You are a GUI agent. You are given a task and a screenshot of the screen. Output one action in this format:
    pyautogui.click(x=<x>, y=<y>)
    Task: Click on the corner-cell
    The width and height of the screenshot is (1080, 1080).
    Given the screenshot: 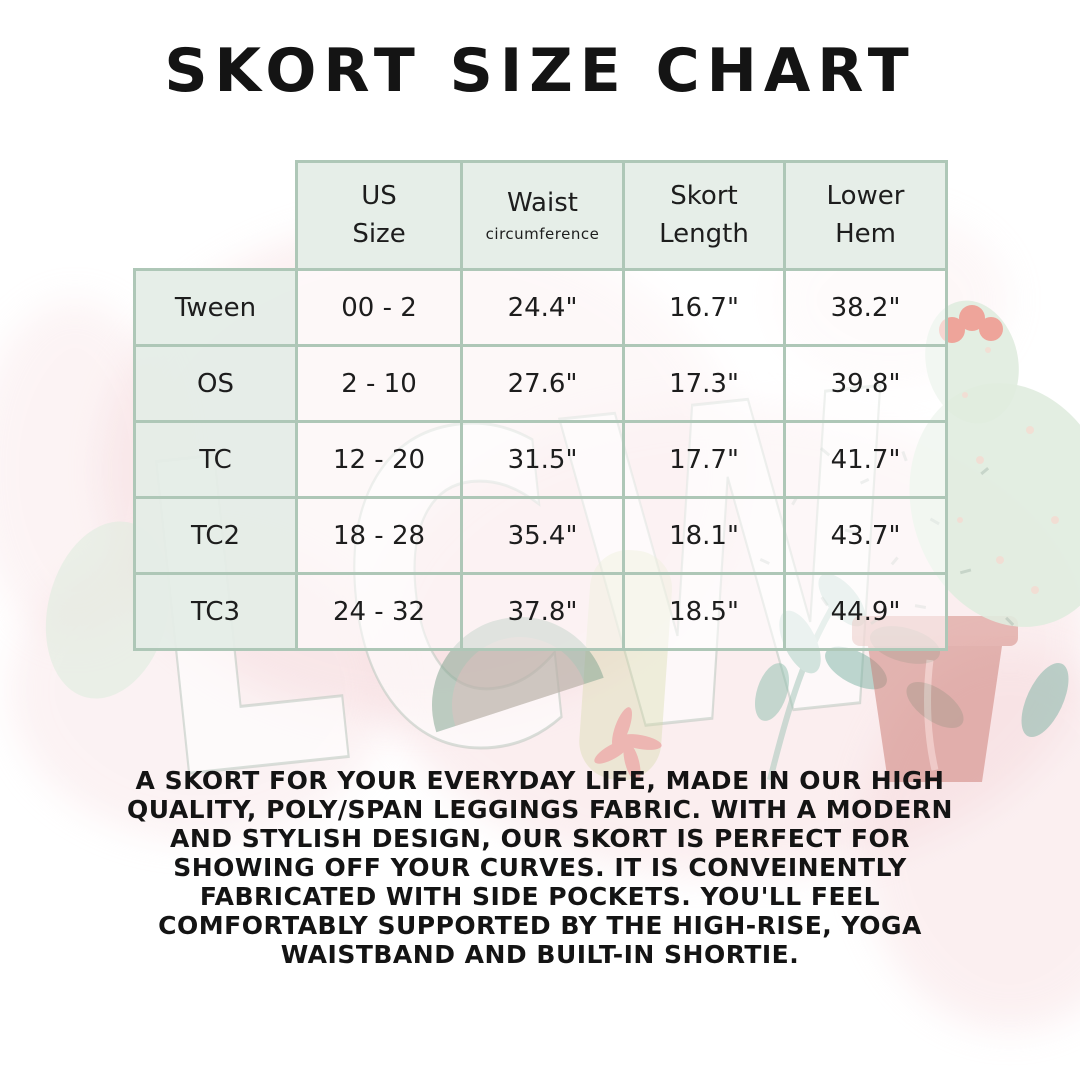 What is the action you would take?
    pyautogui.click(x=216, y=216)
    